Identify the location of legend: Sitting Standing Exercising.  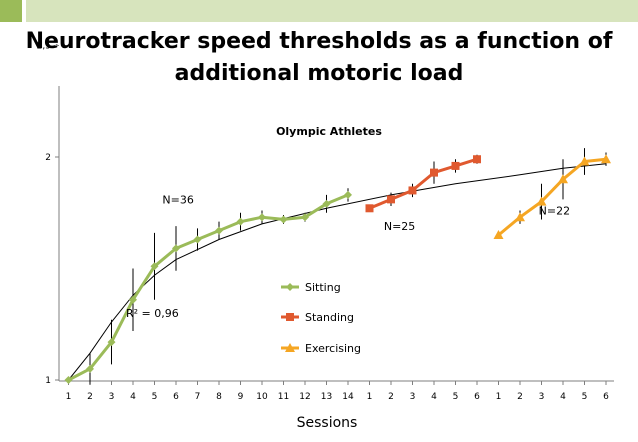
(321, 318).